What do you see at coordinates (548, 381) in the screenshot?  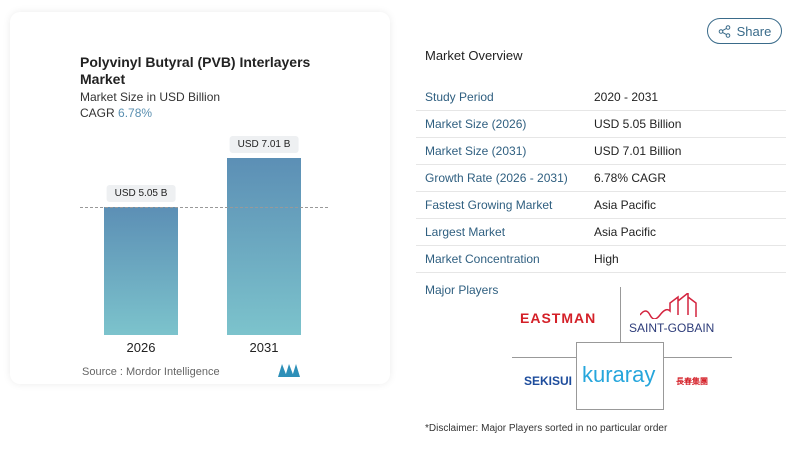 I see `sekisui-logo: SEKISUI` at bounding box center [548, 381].